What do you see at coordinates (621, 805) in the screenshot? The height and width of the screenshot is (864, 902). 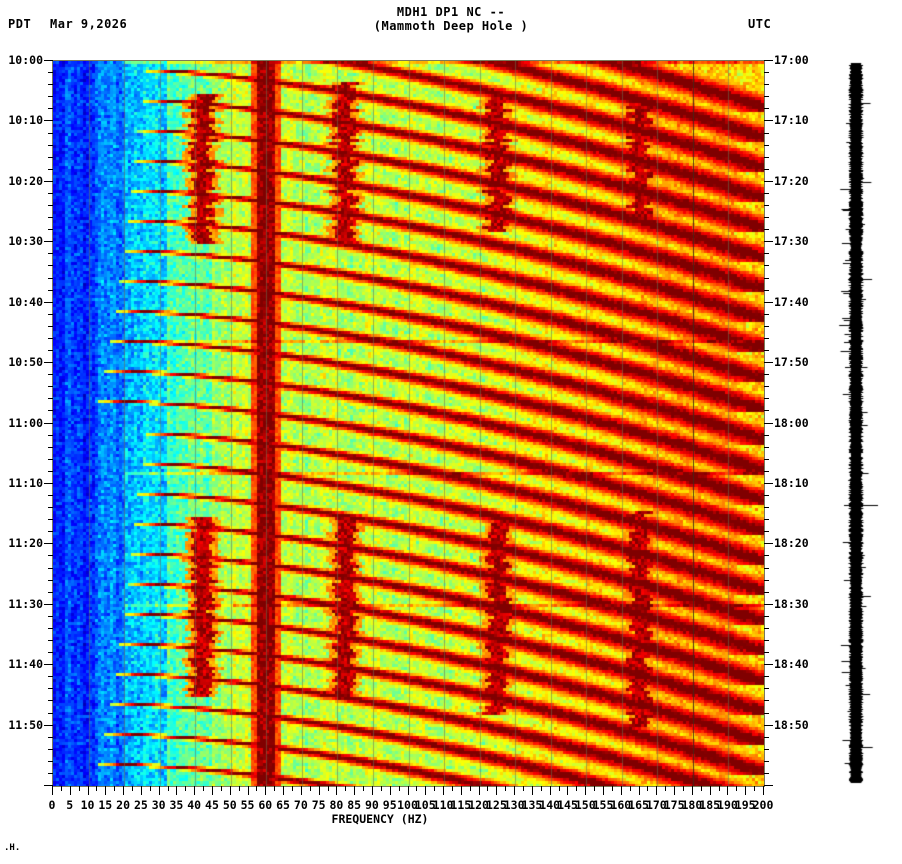 I see `freq-label-160: 160` at bounding box center [621, 805].